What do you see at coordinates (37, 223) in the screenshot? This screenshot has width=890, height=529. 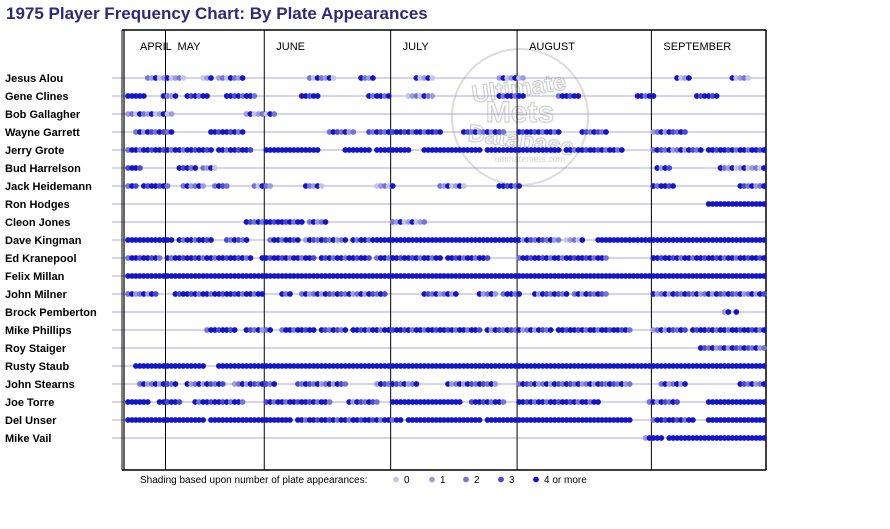 I see `player-name: Cleon Jones` at bounding box center [37, 223].